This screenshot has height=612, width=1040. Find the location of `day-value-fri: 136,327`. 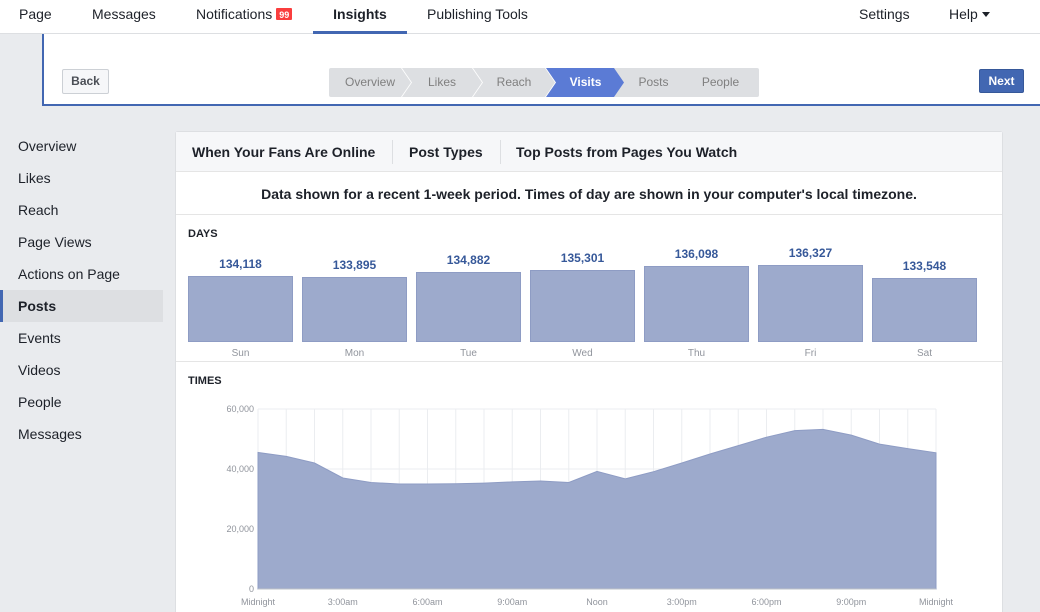

day-value-fri: 136,327 is located at coordinates (810, 253).